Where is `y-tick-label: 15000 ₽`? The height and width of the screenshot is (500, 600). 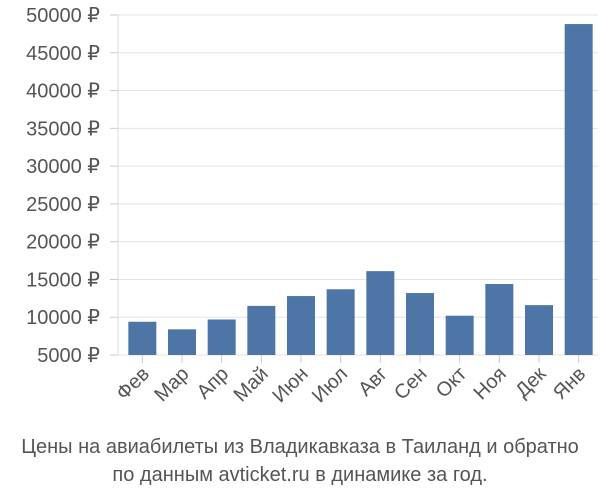 y-tick-label: 15000 ₽ is located at coordinates (63, 280).